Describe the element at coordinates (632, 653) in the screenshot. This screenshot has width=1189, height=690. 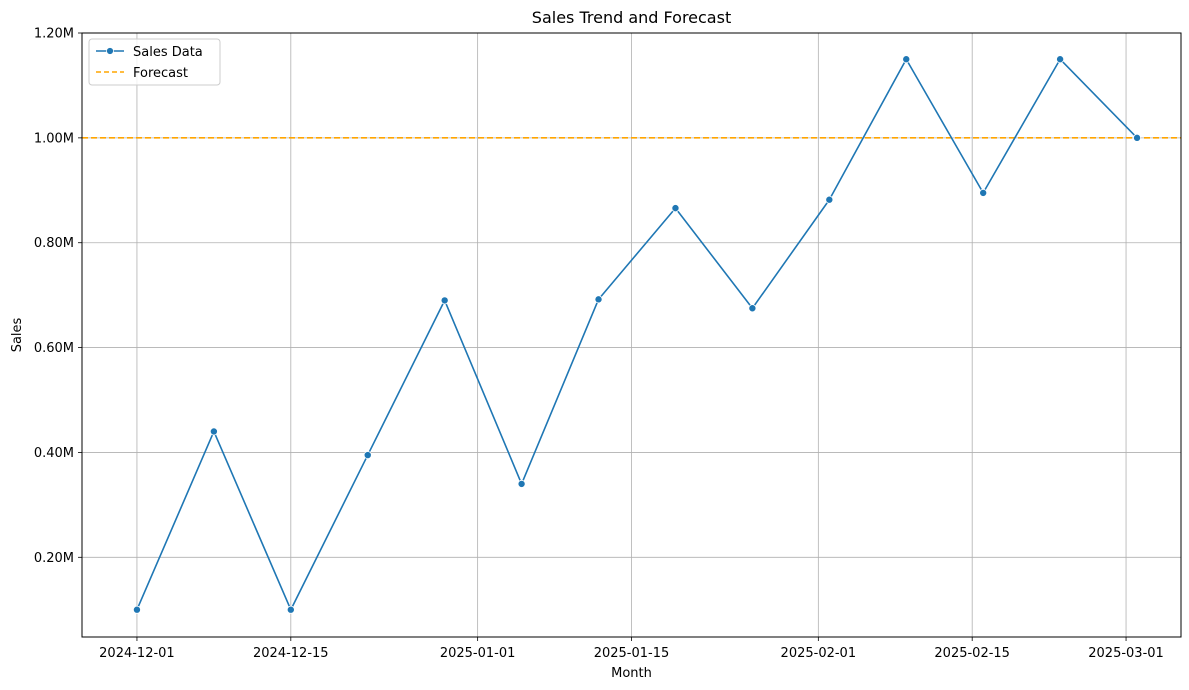
I see `x-tick-label: 2025-01-15` at that location.